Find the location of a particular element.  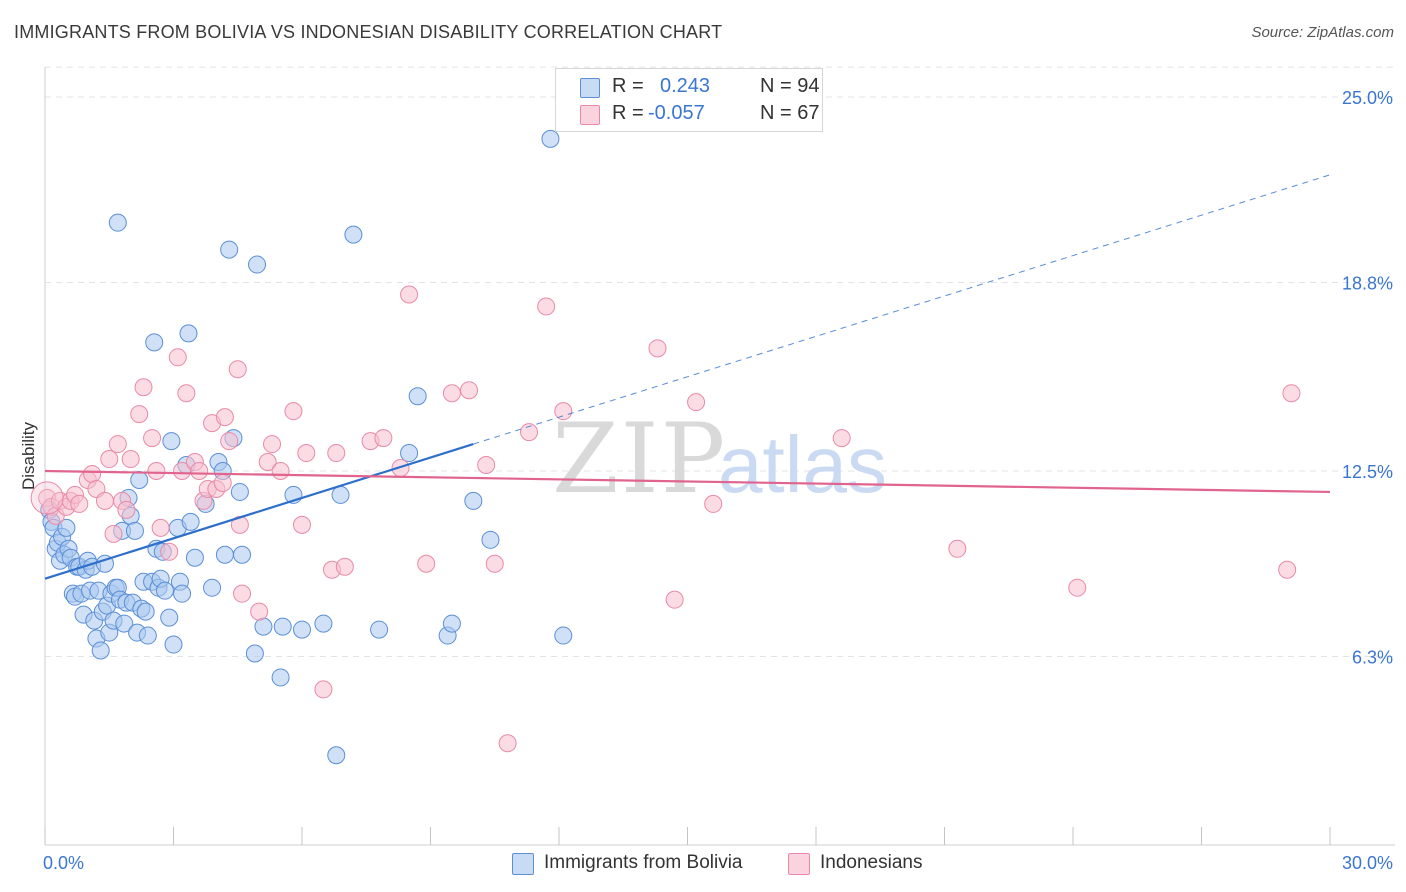

watermark: ZIP atlas is located at coordinates (719, 459).